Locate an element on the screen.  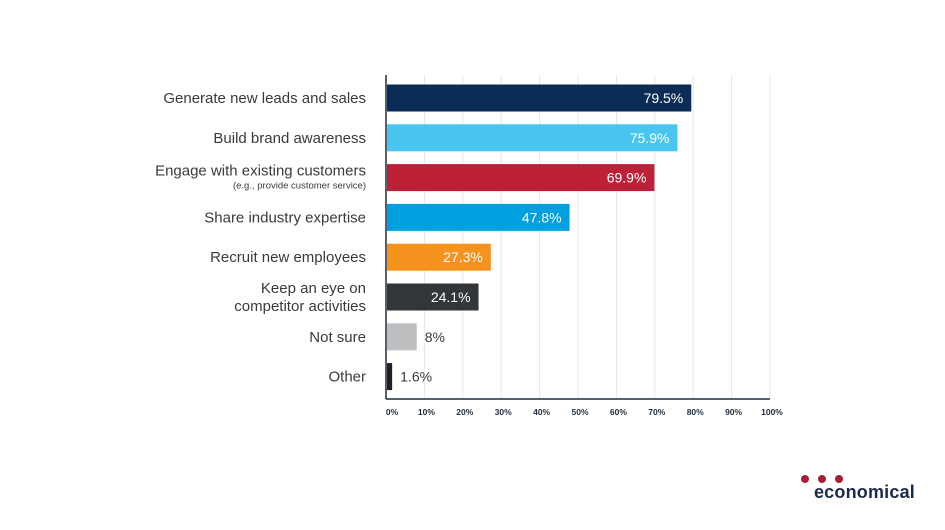
category-label: Not sure is located at coordinates (337, 337).